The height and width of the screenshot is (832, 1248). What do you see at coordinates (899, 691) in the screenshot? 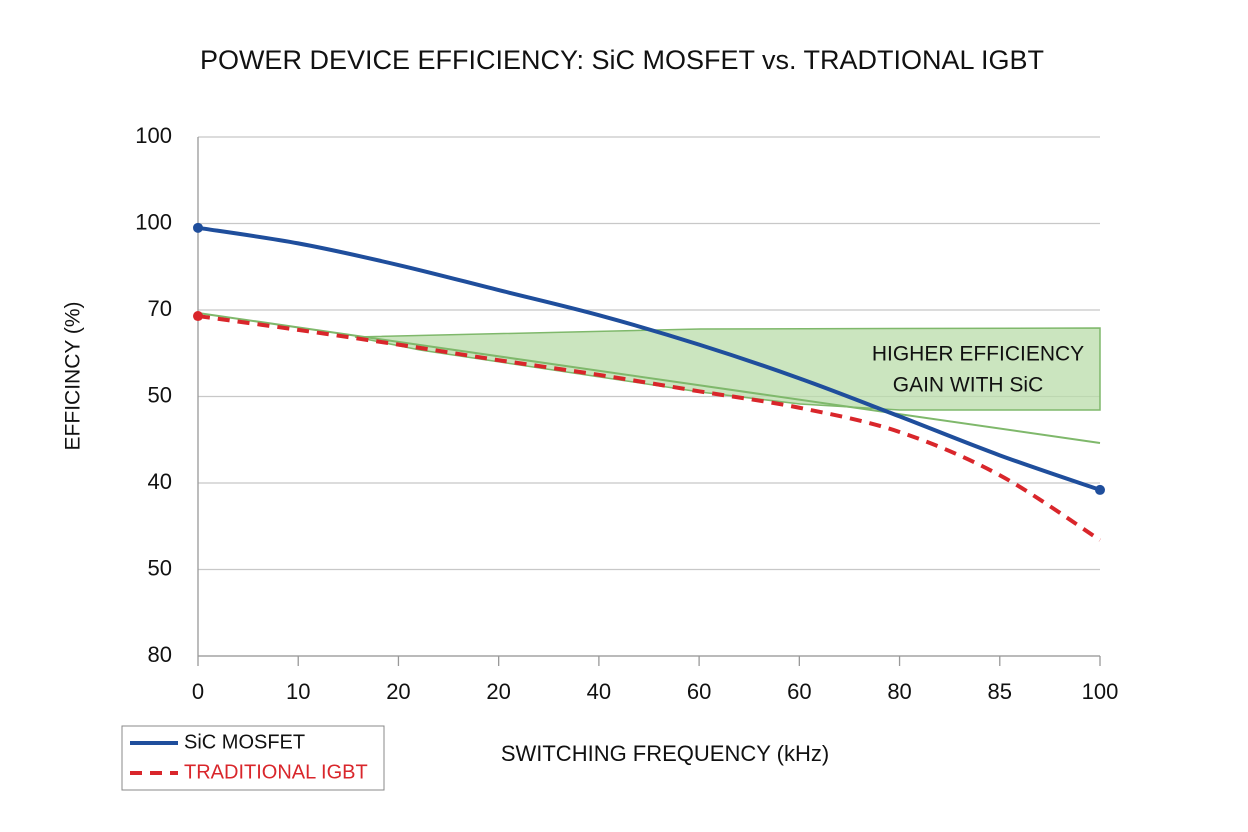
I see `x-tick-label: 80` at bounding box center [899, 691].